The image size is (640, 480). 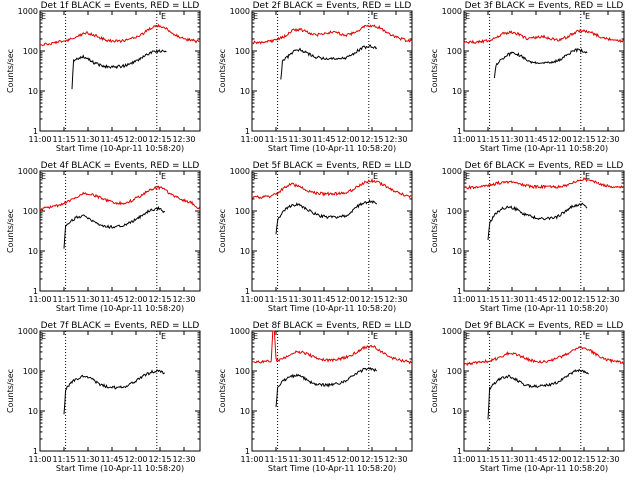 I want to click on panel-2-xtick-label-5: 12:00, so click(x=347, y=139).